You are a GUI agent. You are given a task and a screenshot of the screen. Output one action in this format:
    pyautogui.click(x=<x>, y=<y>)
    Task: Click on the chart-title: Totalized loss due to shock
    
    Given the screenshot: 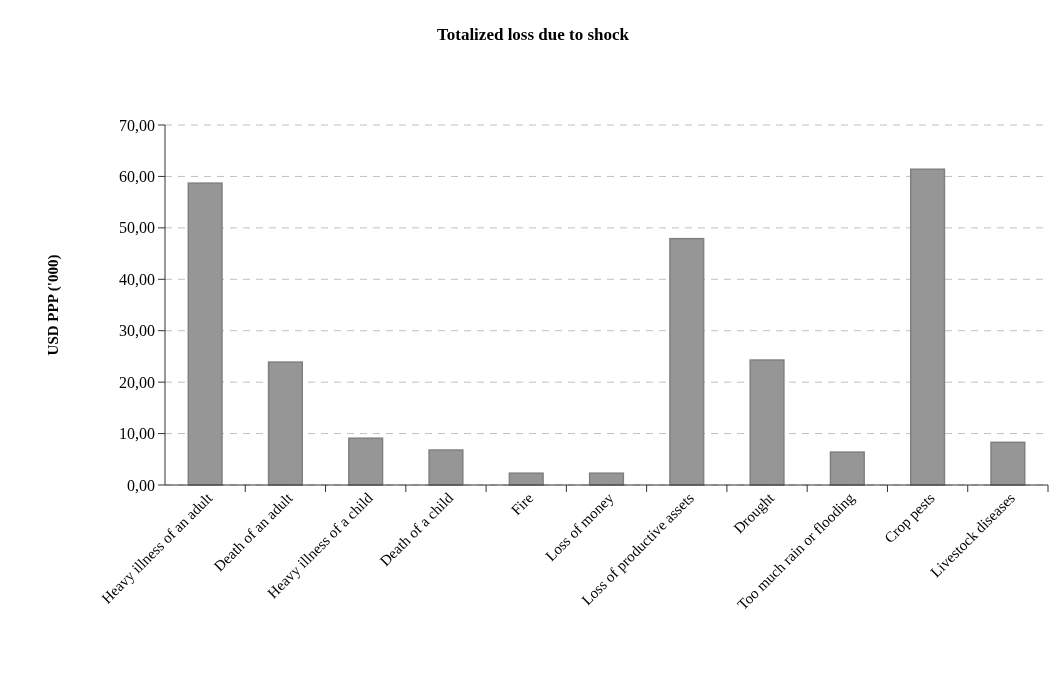 What is the action you would take?
    pyautogui.click(x=533, y=34)
    